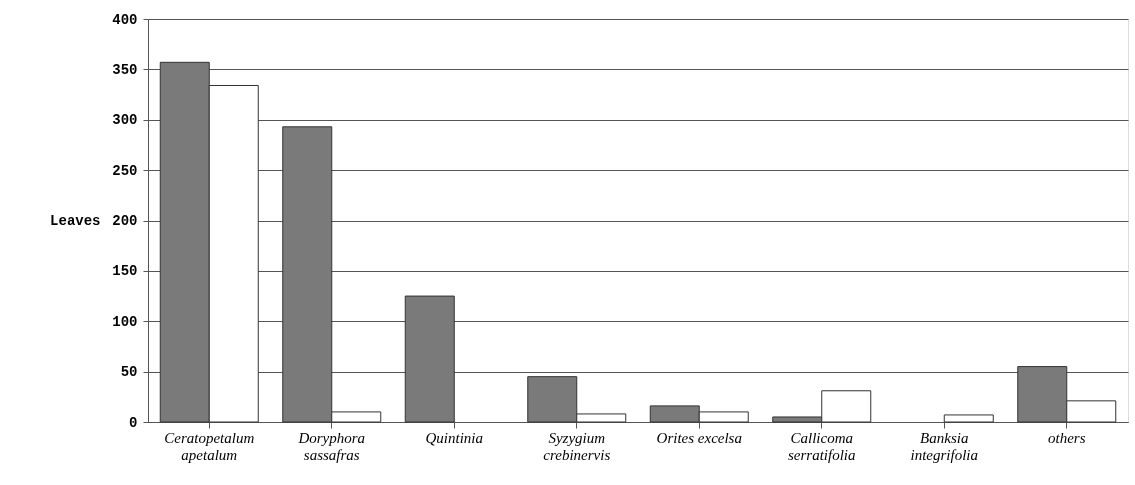  Describe the element at coordinates (944, 446) in the screenshot. I see `x-tick-label: Banksia integrifolia` at that location.